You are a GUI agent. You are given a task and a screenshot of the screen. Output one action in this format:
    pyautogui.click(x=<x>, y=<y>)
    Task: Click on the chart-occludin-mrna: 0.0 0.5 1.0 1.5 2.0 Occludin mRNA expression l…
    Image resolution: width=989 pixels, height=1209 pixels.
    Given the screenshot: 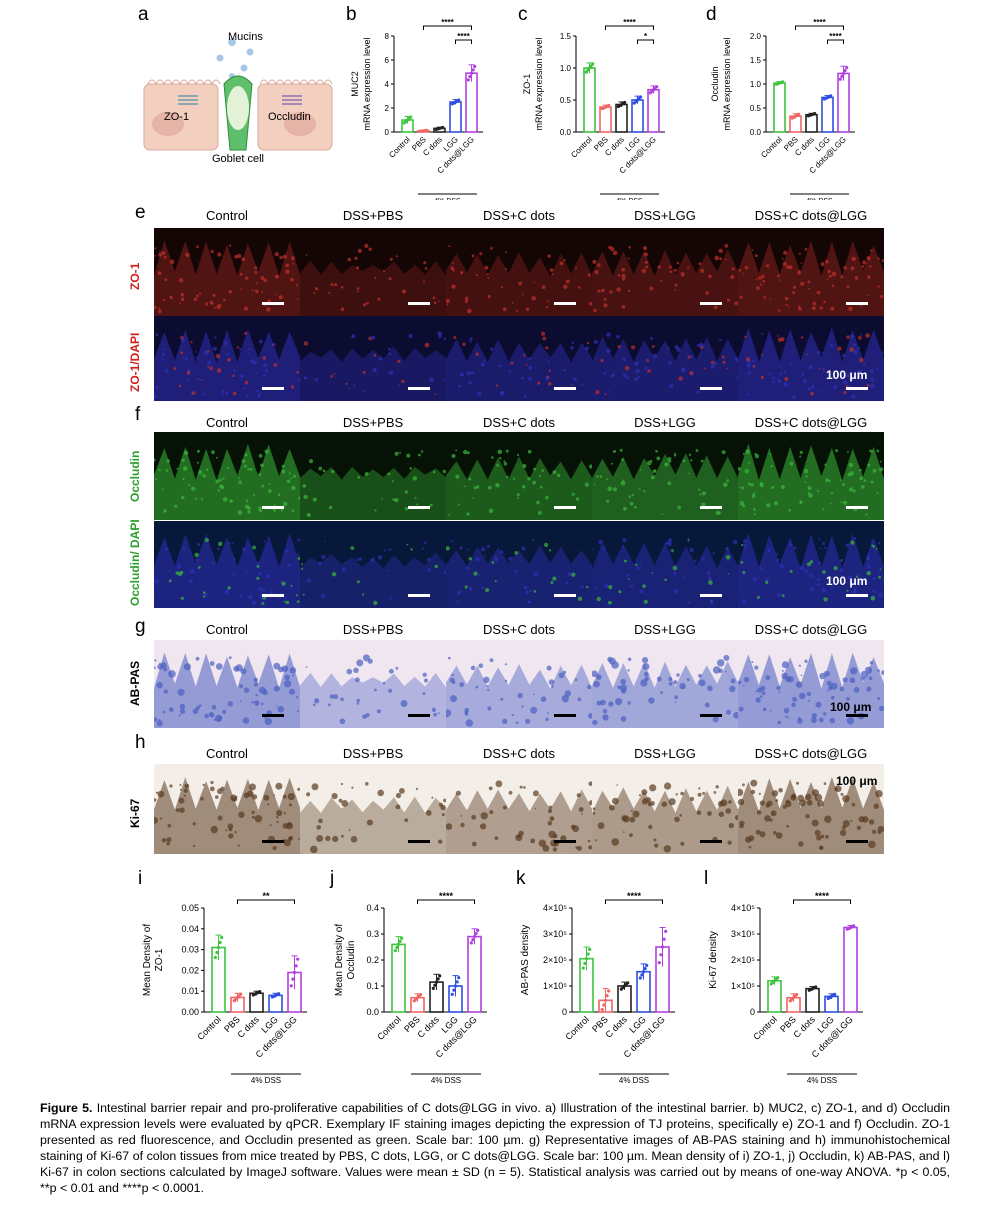 What is the action you would take?
    pyautogui.click(x=782, y=109)
    